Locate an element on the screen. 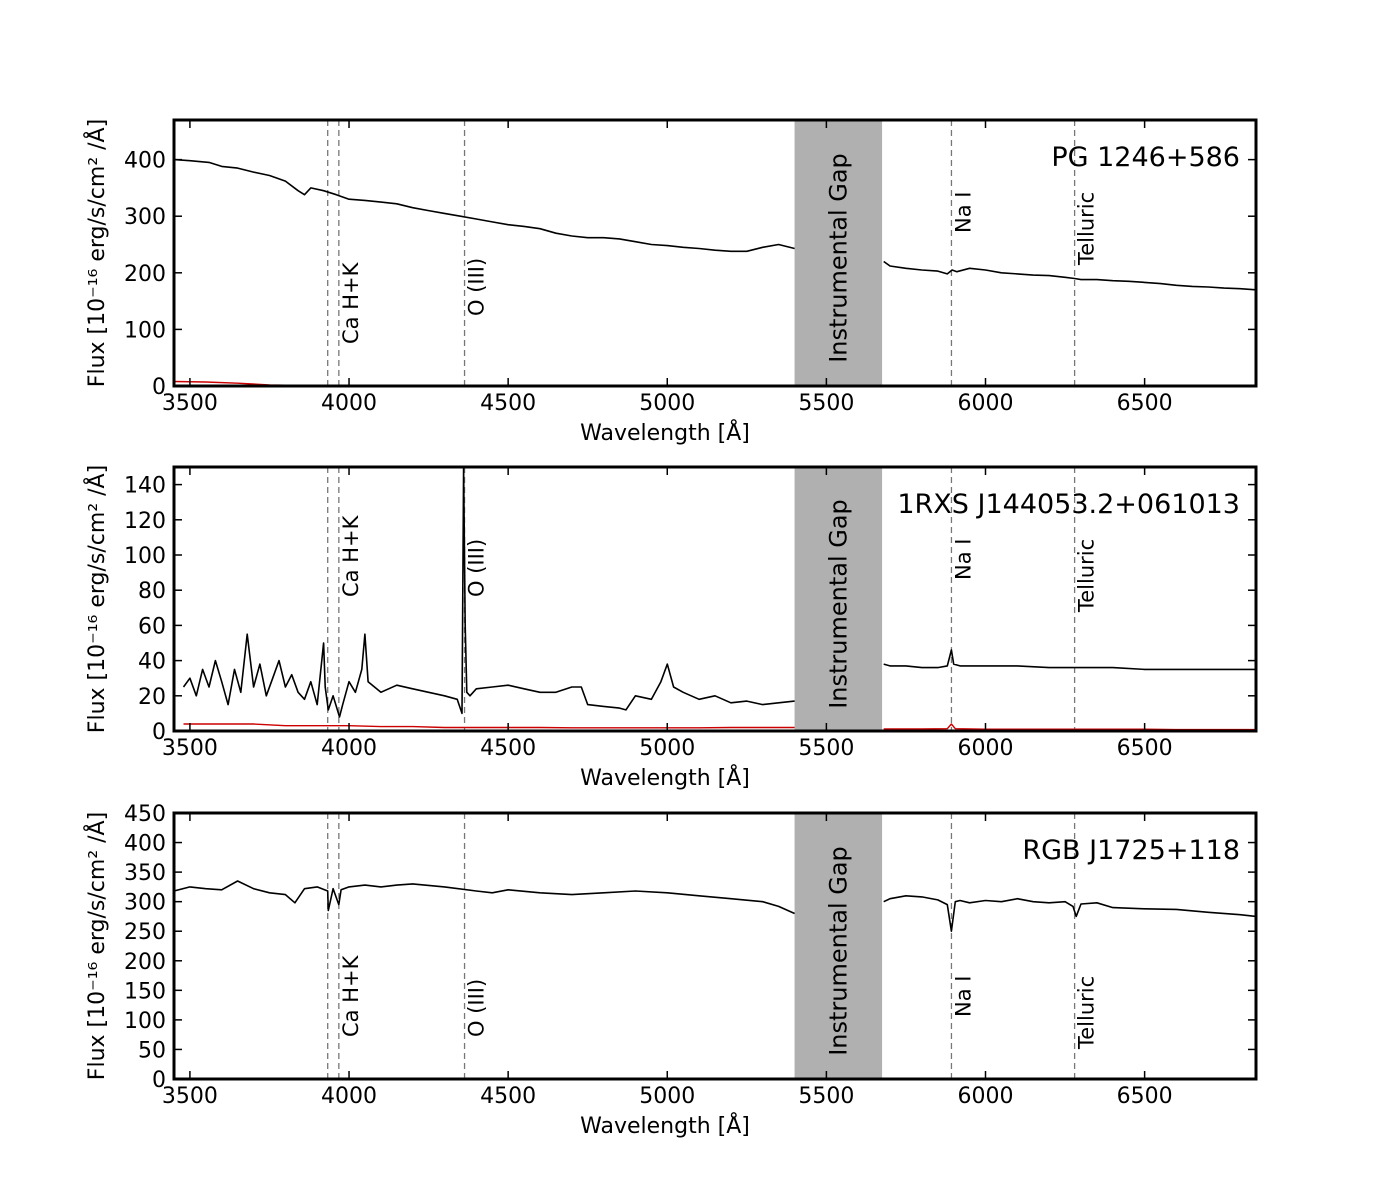 The height and width of the screenshot is (1200, 1400). y-tick-label: 80 is located at coordinates (152, 591).